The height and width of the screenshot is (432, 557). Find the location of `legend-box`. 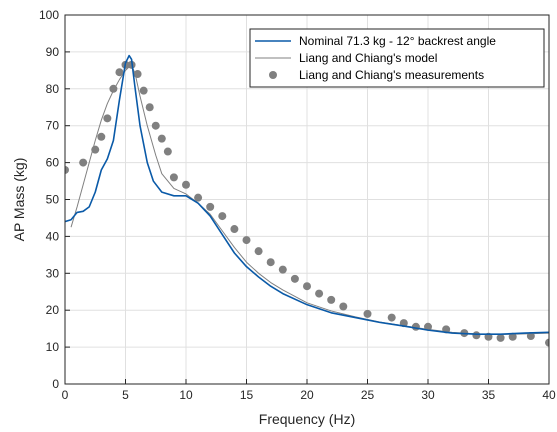

legend-box is located at coordinates (397, 58).